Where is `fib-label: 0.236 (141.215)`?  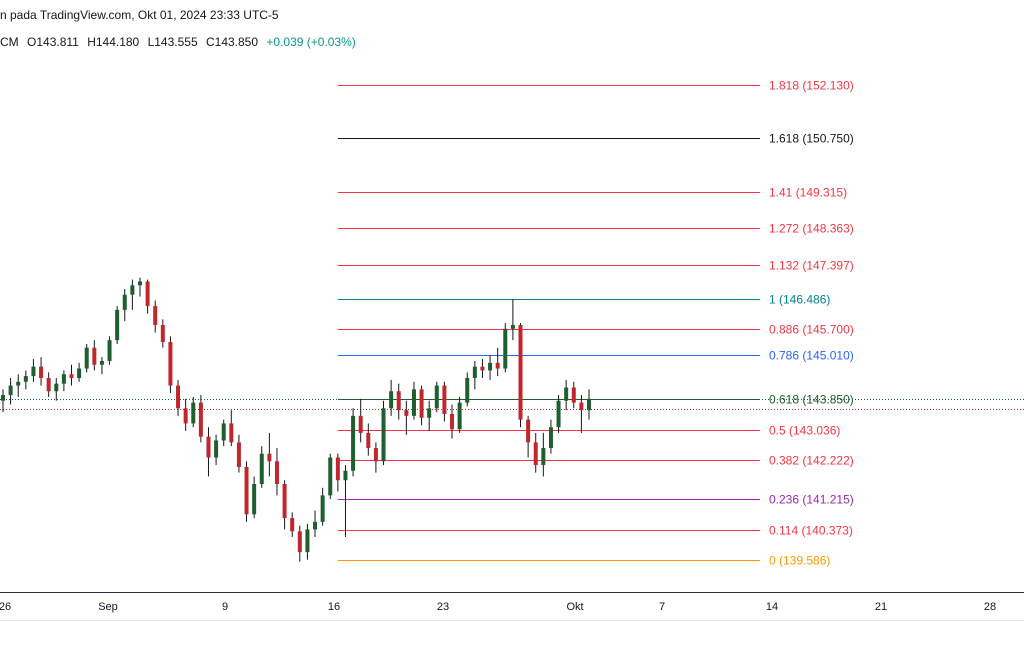 fib-label: 0.236 (141.215) is located at coordinates (811, 500).